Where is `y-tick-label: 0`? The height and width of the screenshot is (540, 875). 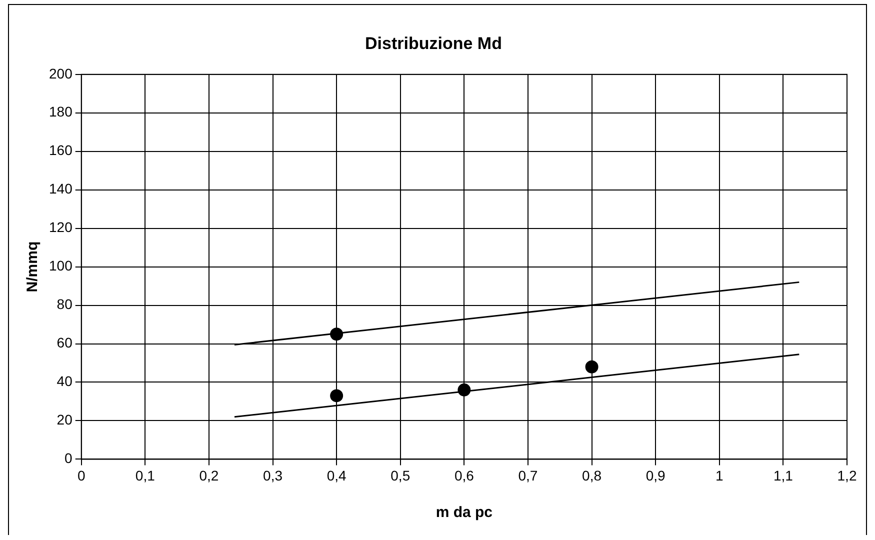 y-tick-label: 0 is located at coordinates (68, 458).